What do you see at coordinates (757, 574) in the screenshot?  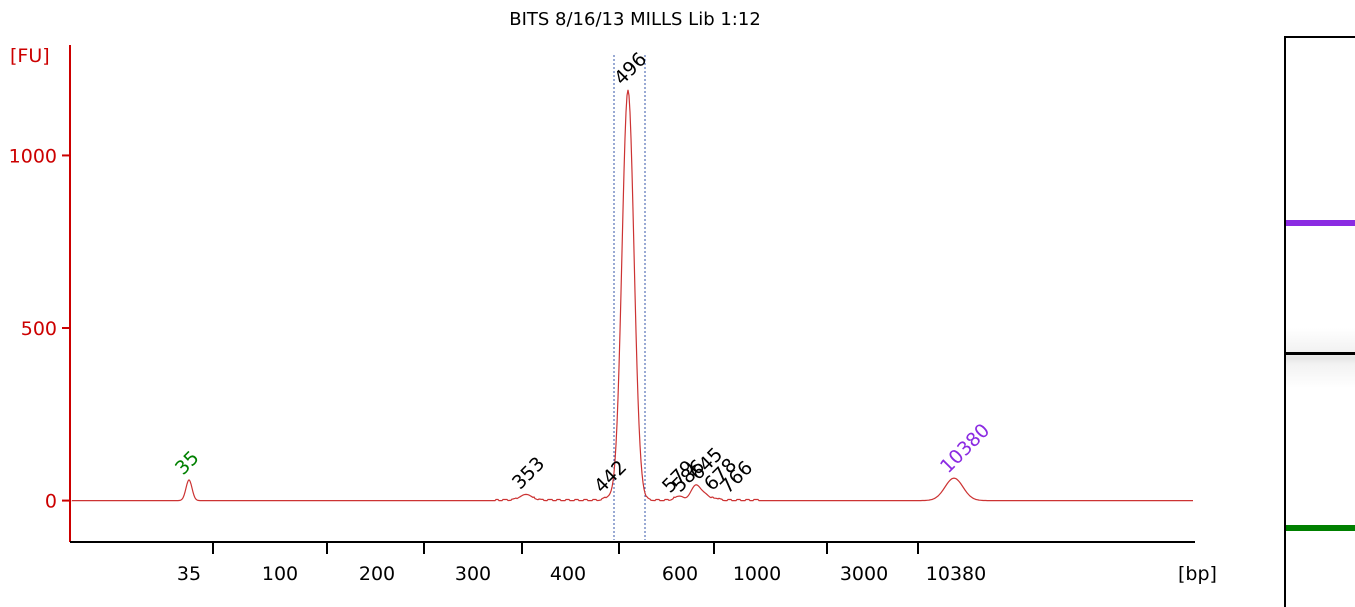 I see `x-tick-label: 1000` at bounding box center [757, 574].